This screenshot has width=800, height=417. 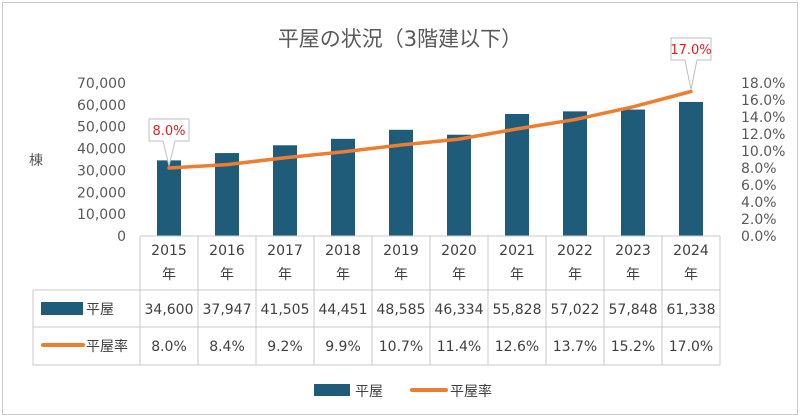 What do you see at coordinates (401, 263) in the screenshot?
I see `category-label: 2019 年` at bounding box center [401, 263].